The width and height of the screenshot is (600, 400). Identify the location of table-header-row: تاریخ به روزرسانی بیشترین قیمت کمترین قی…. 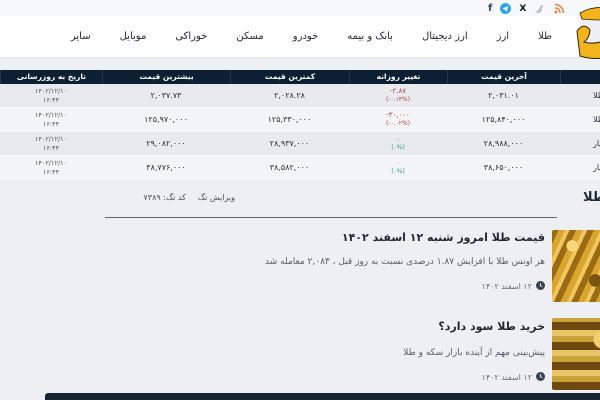
(300, 77).